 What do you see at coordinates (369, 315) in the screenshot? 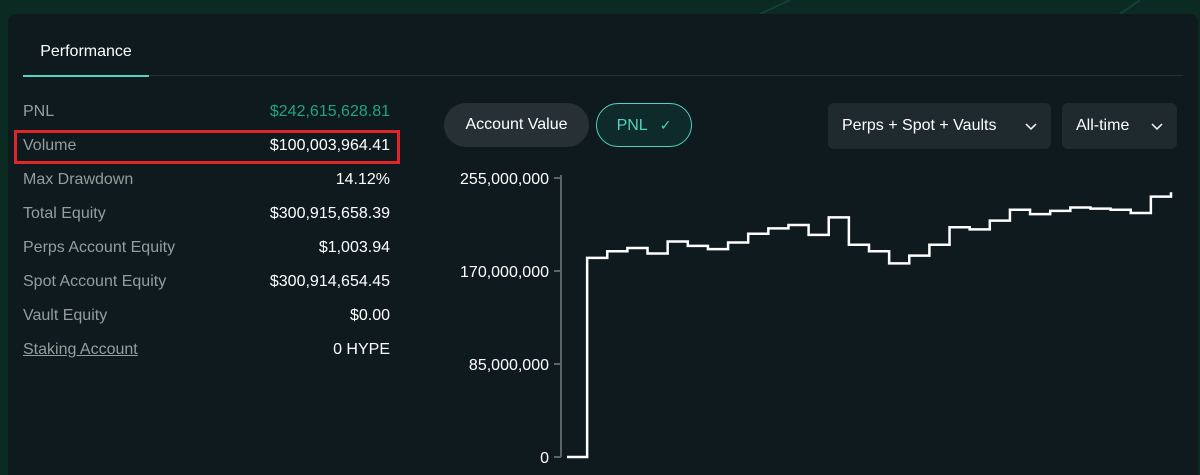
I see `stat-value: $0.00` at bounding box center [369, 315].